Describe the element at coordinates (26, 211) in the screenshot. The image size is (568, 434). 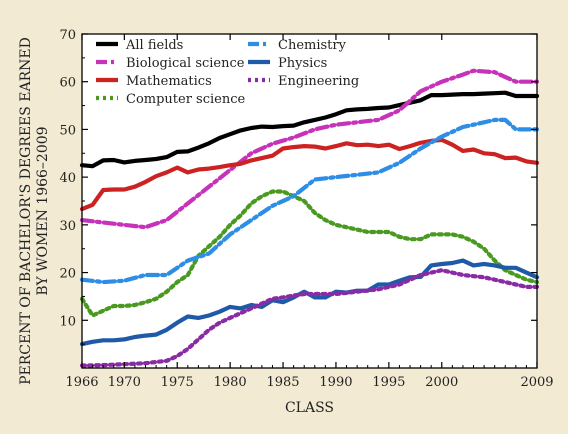
I see `y-axis-title-line-1: PERCENT OF BACHELOR'S DEGREES EARNED` at that location.